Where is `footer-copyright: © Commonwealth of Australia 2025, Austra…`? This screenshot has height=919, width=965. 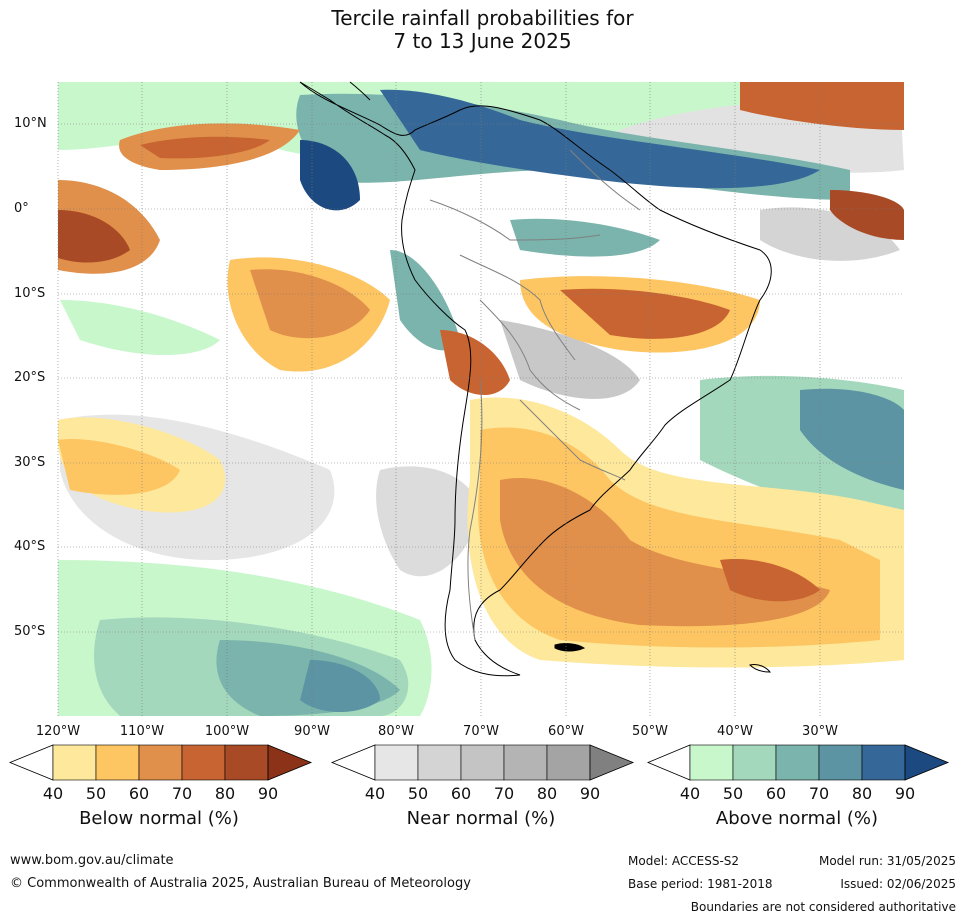
footer-copyright: © Commonwealth of Australia 2025, Austra… is located at coordinates (240, 883).